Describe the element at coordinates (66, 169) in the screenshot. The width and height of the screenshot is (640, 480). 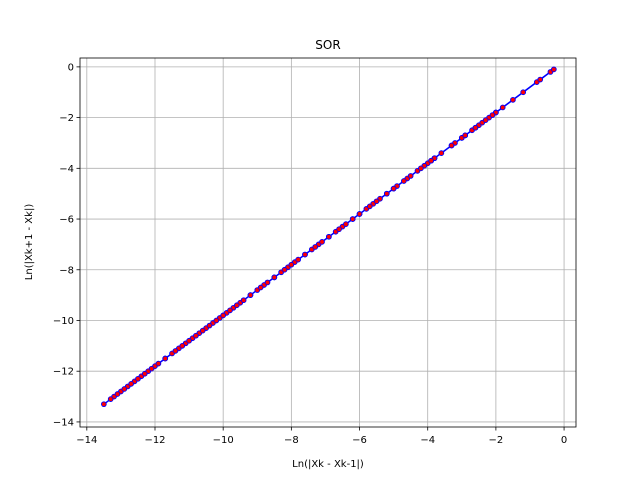
I see `y-tick-label: −4` at that location.